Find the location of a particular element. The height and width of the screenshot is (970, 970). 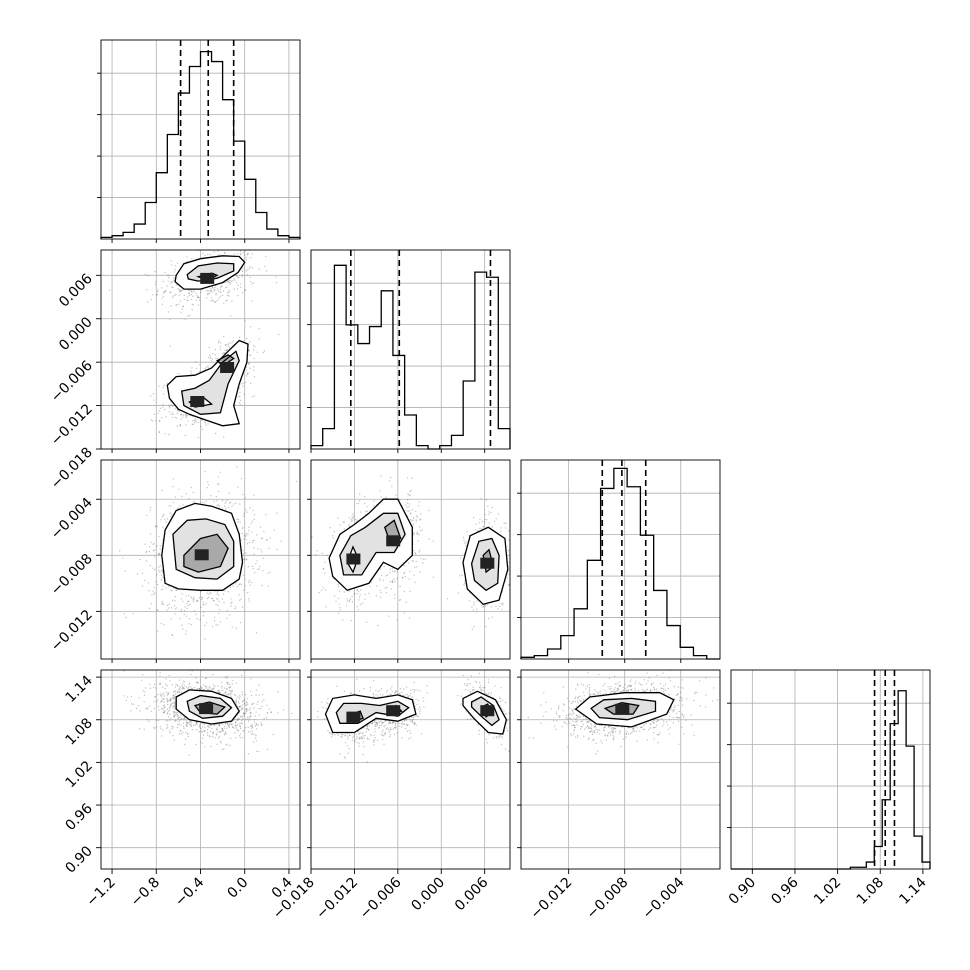

x-tick-label: −0.006 is located at coordinates (381, 898).